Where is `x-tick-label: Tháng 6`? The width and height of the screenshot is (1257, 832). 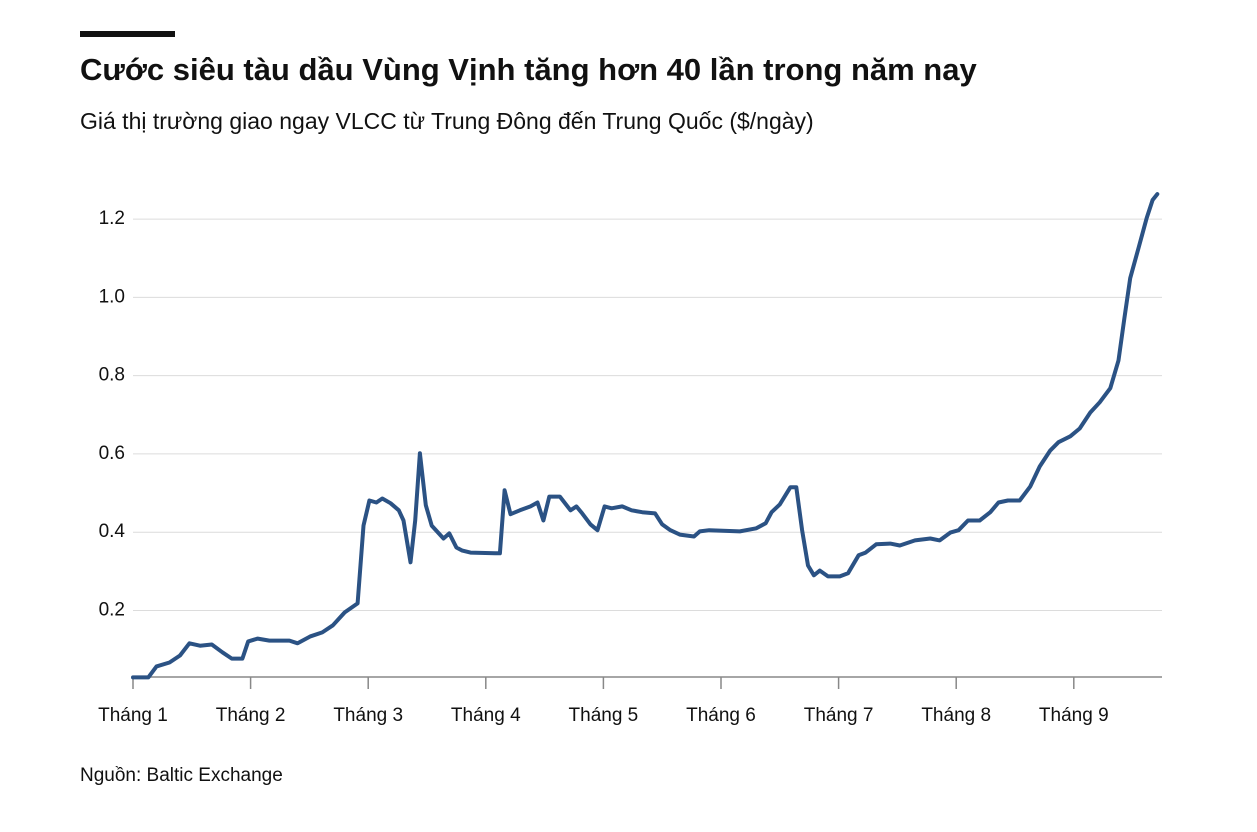 x-tick-label: Tháng 6 is located at coordinates (721, 715).